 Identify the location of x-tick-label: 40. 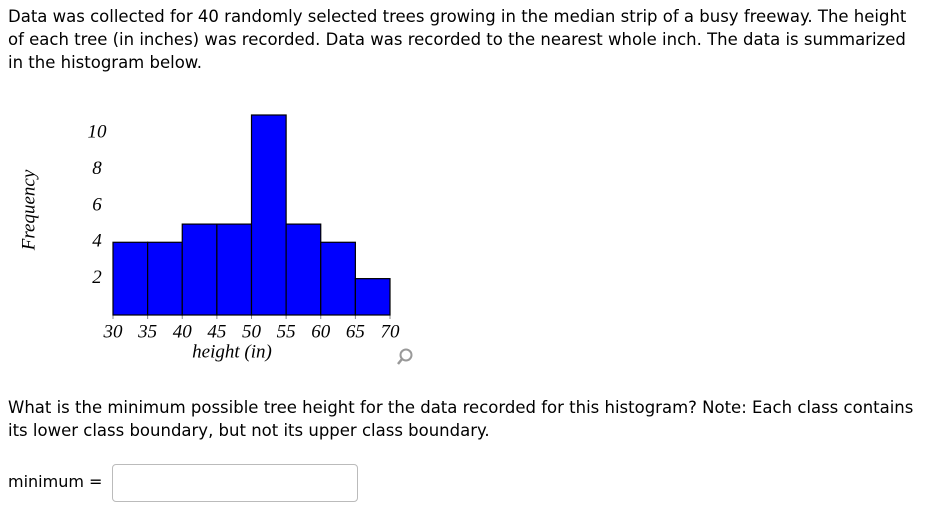
(183, 331).